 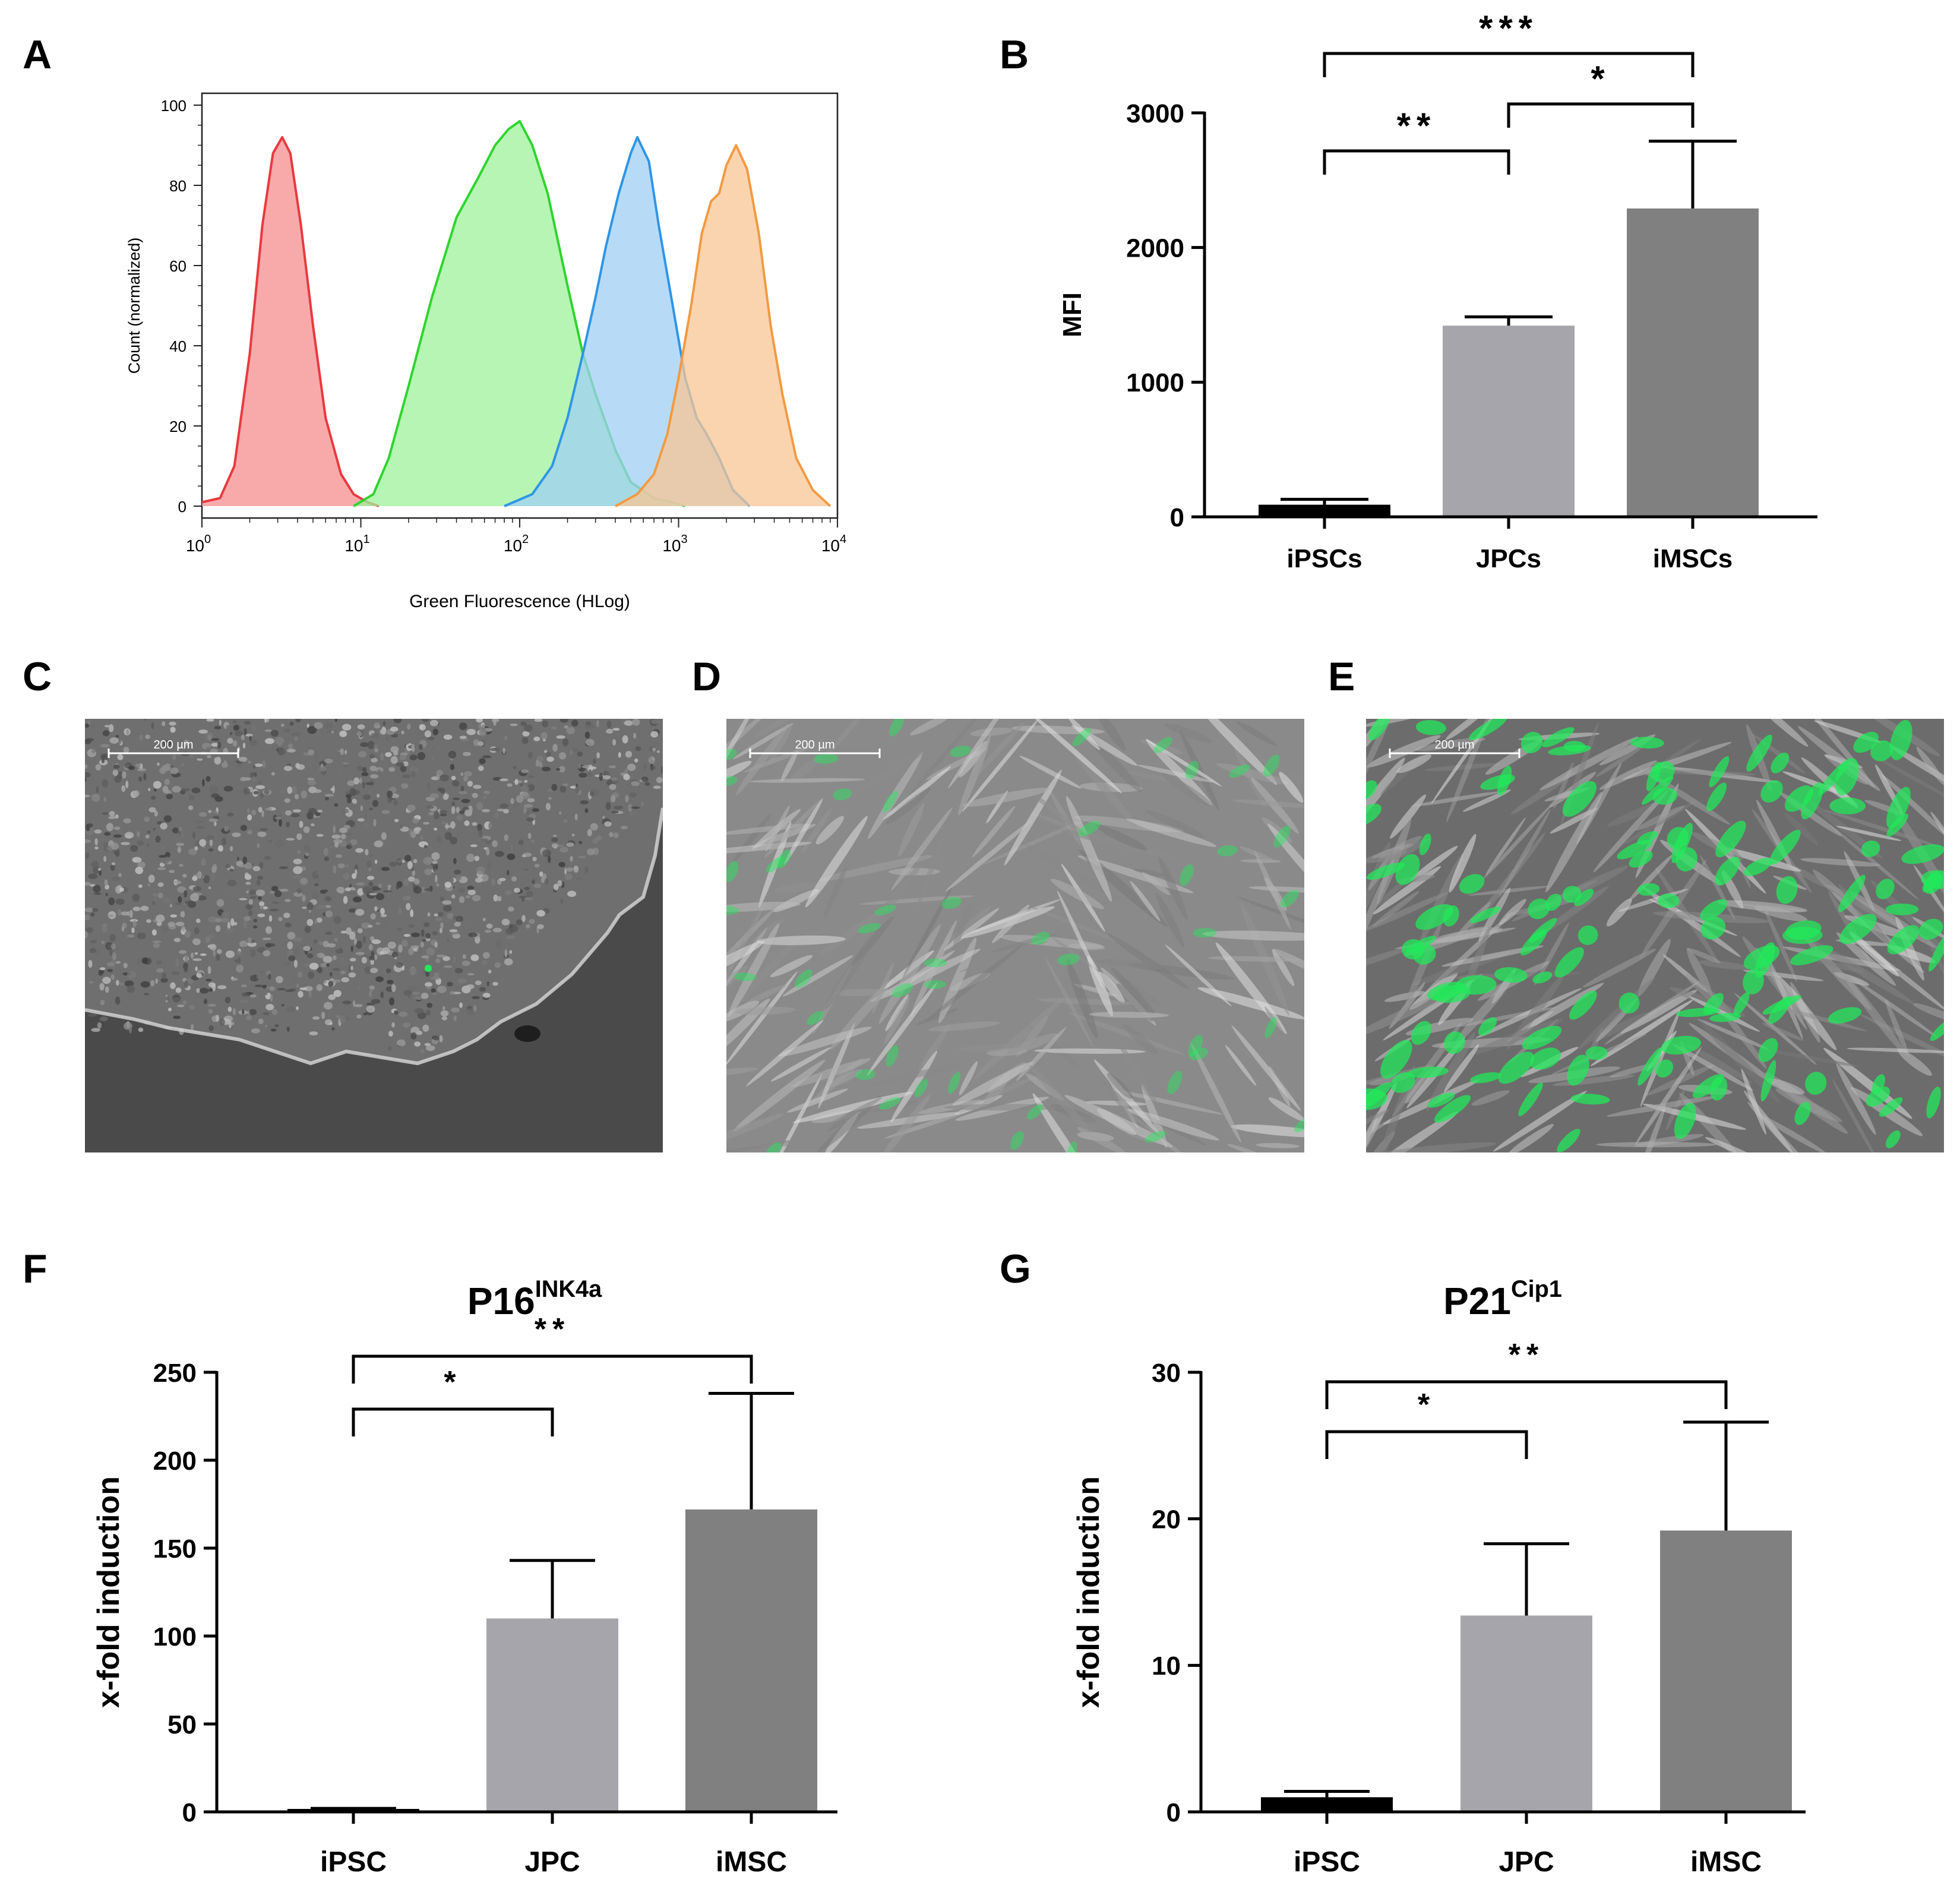 What do you see at coordinates (1726, 1671) in the screenshot?
I see `bar-iMSC` at bounding box center [1726, 1671].